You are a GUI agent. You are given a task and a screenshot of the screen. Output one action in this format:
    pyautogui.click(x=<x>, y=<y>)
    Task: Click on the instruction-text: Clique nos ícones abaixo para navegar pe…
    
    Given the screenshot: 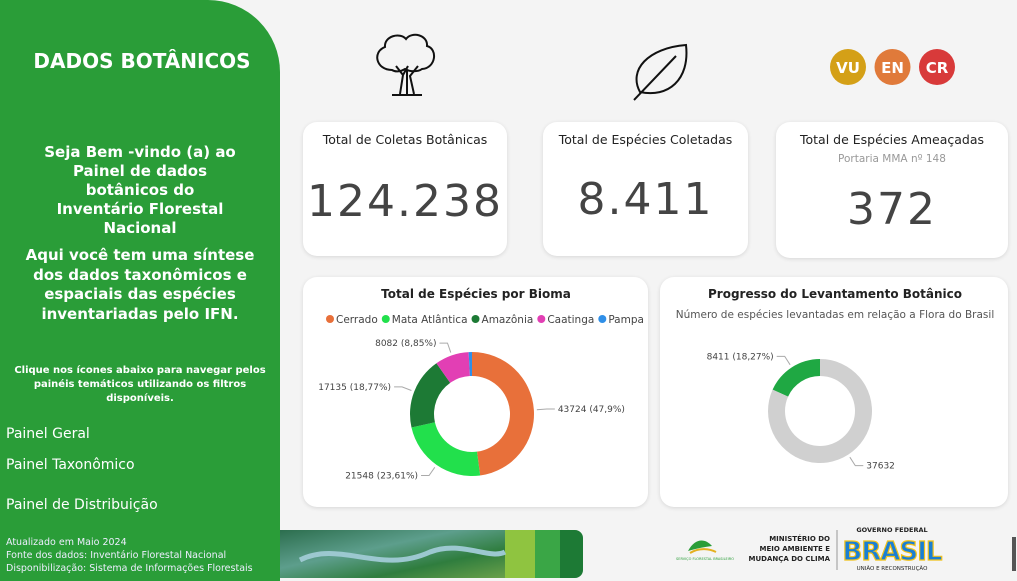 What is the action you would take?
    pyautogui.click(x=140, y=384)
    